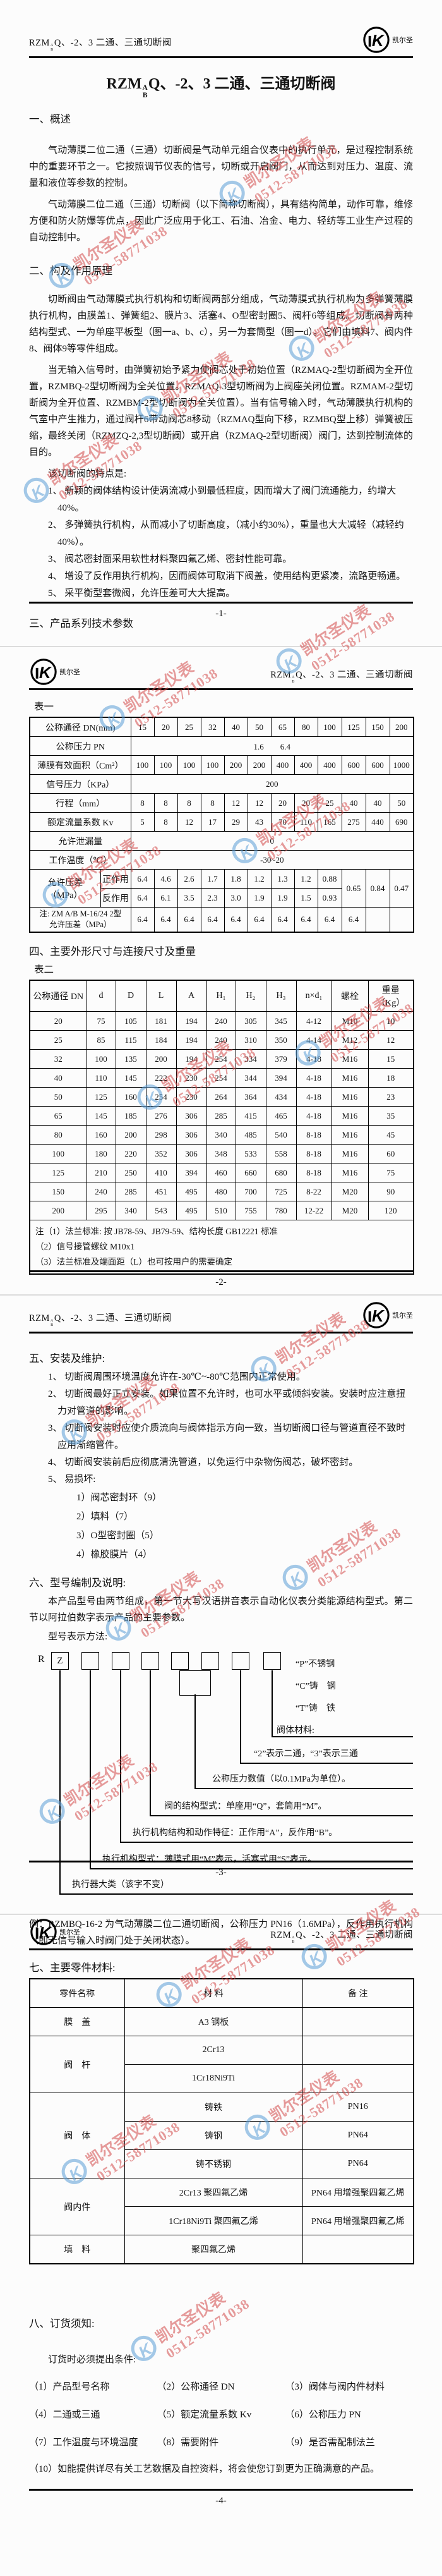  What do you see at coordinates (314, 1040) in the screenshot?
I see `table-cell: 4-14` at bounding box center [314, 1040].